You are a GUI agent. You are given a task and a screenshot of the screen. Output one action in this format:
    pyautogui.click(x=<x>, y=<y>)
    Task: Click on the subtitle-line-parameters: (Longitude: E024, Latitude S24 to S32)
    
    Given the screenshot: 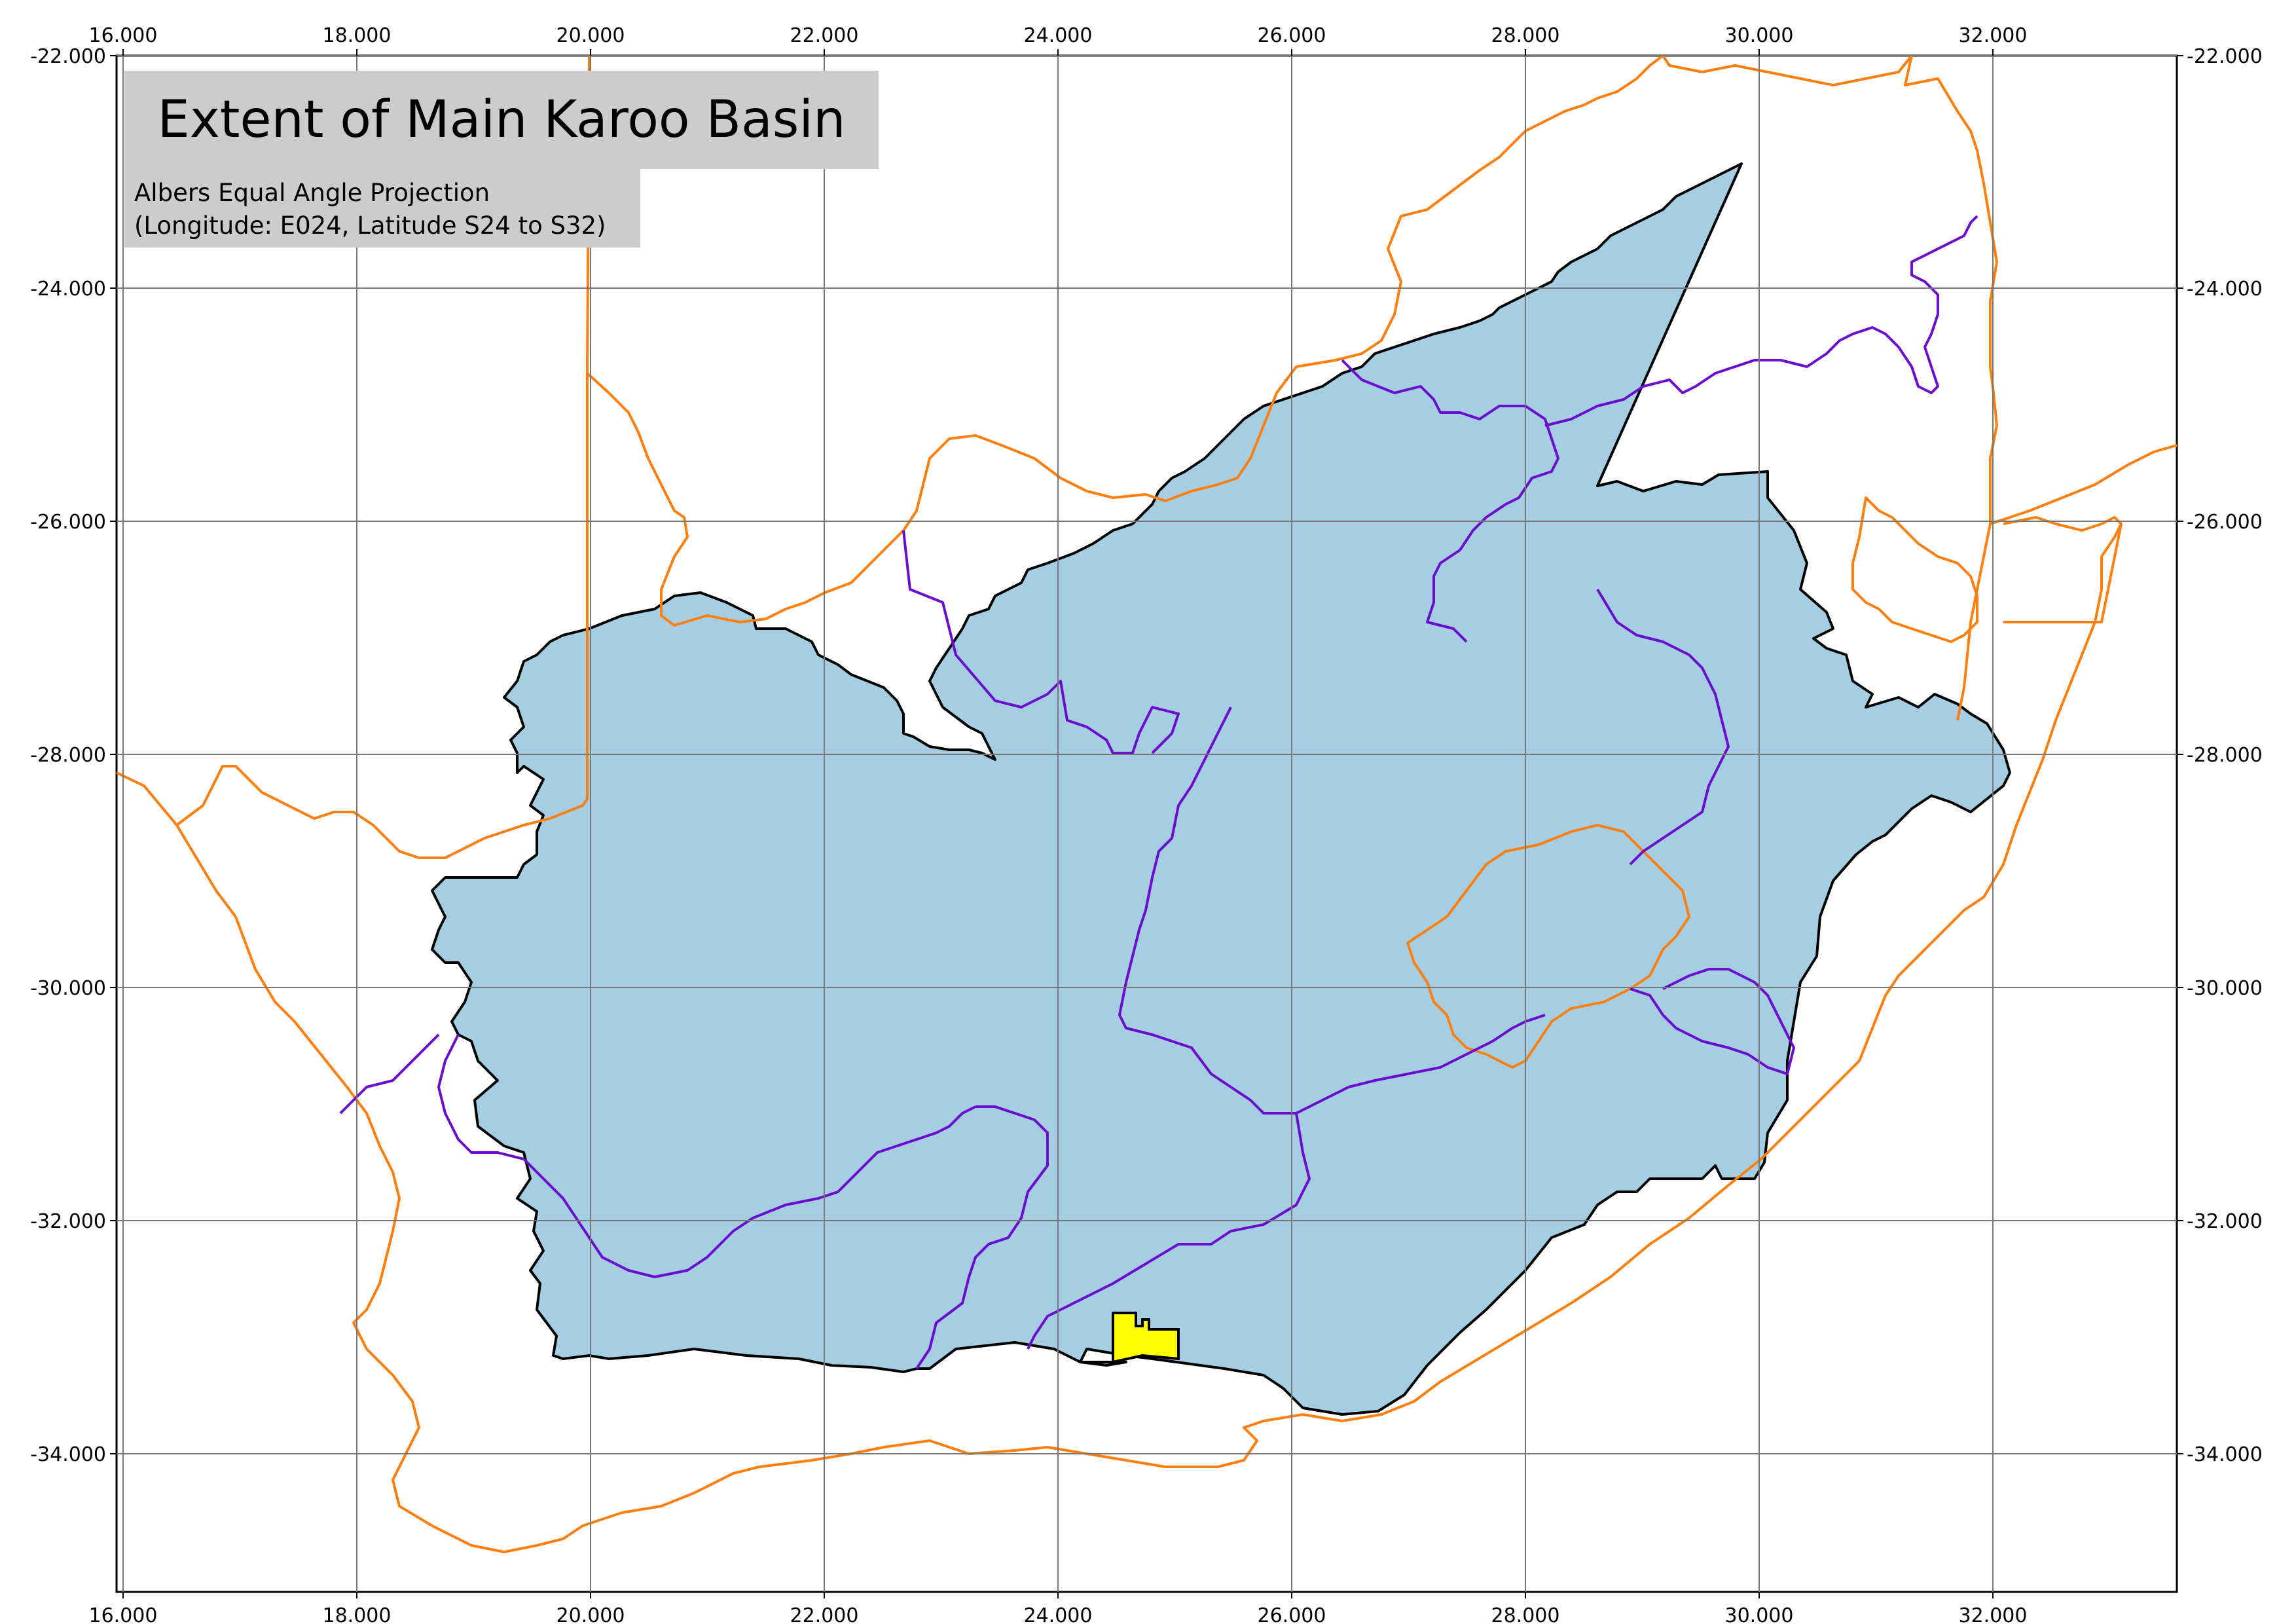 What is the action you would take?
    pyautogui.click(x=370, y=226)
    